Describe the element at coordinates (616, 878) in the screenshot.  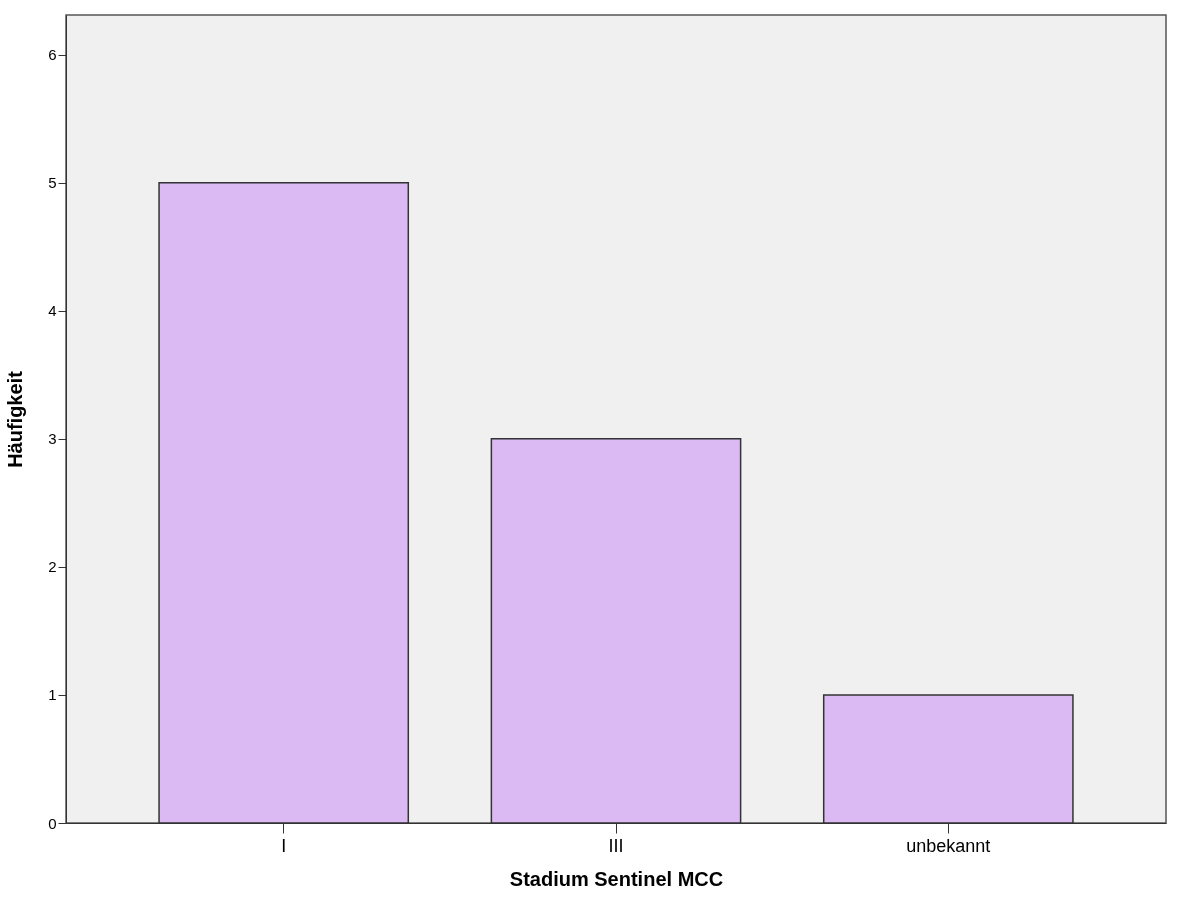
I see `x-axis-title: Stadium Sentinel MCC` at that location.